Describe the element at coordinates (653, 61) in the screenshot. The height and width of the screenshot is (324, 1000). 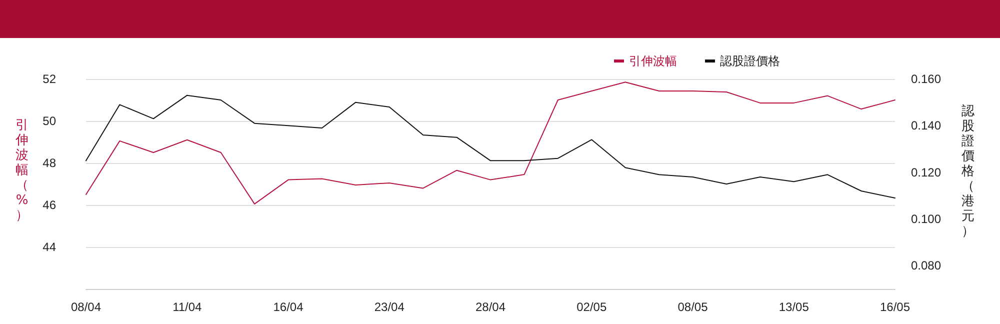
I see `legend-label: 引伸波幅` at that location.